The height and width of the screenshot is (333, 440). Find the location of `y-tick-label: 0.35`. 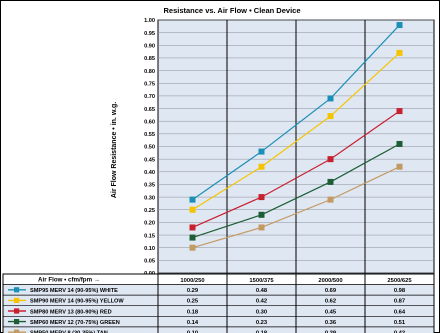

y-tick-label: 0.35 is located at coordinates (149, 186).